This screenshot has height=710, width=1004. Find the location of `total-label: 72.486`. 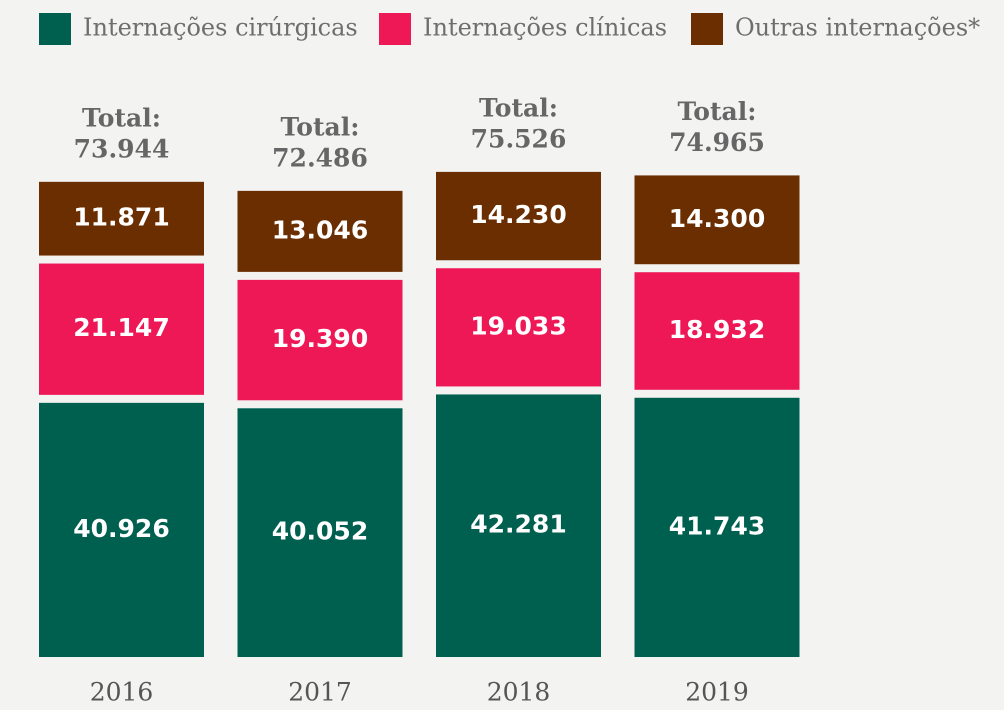

total-label: 72.486 is located at coordinates (320, 157).